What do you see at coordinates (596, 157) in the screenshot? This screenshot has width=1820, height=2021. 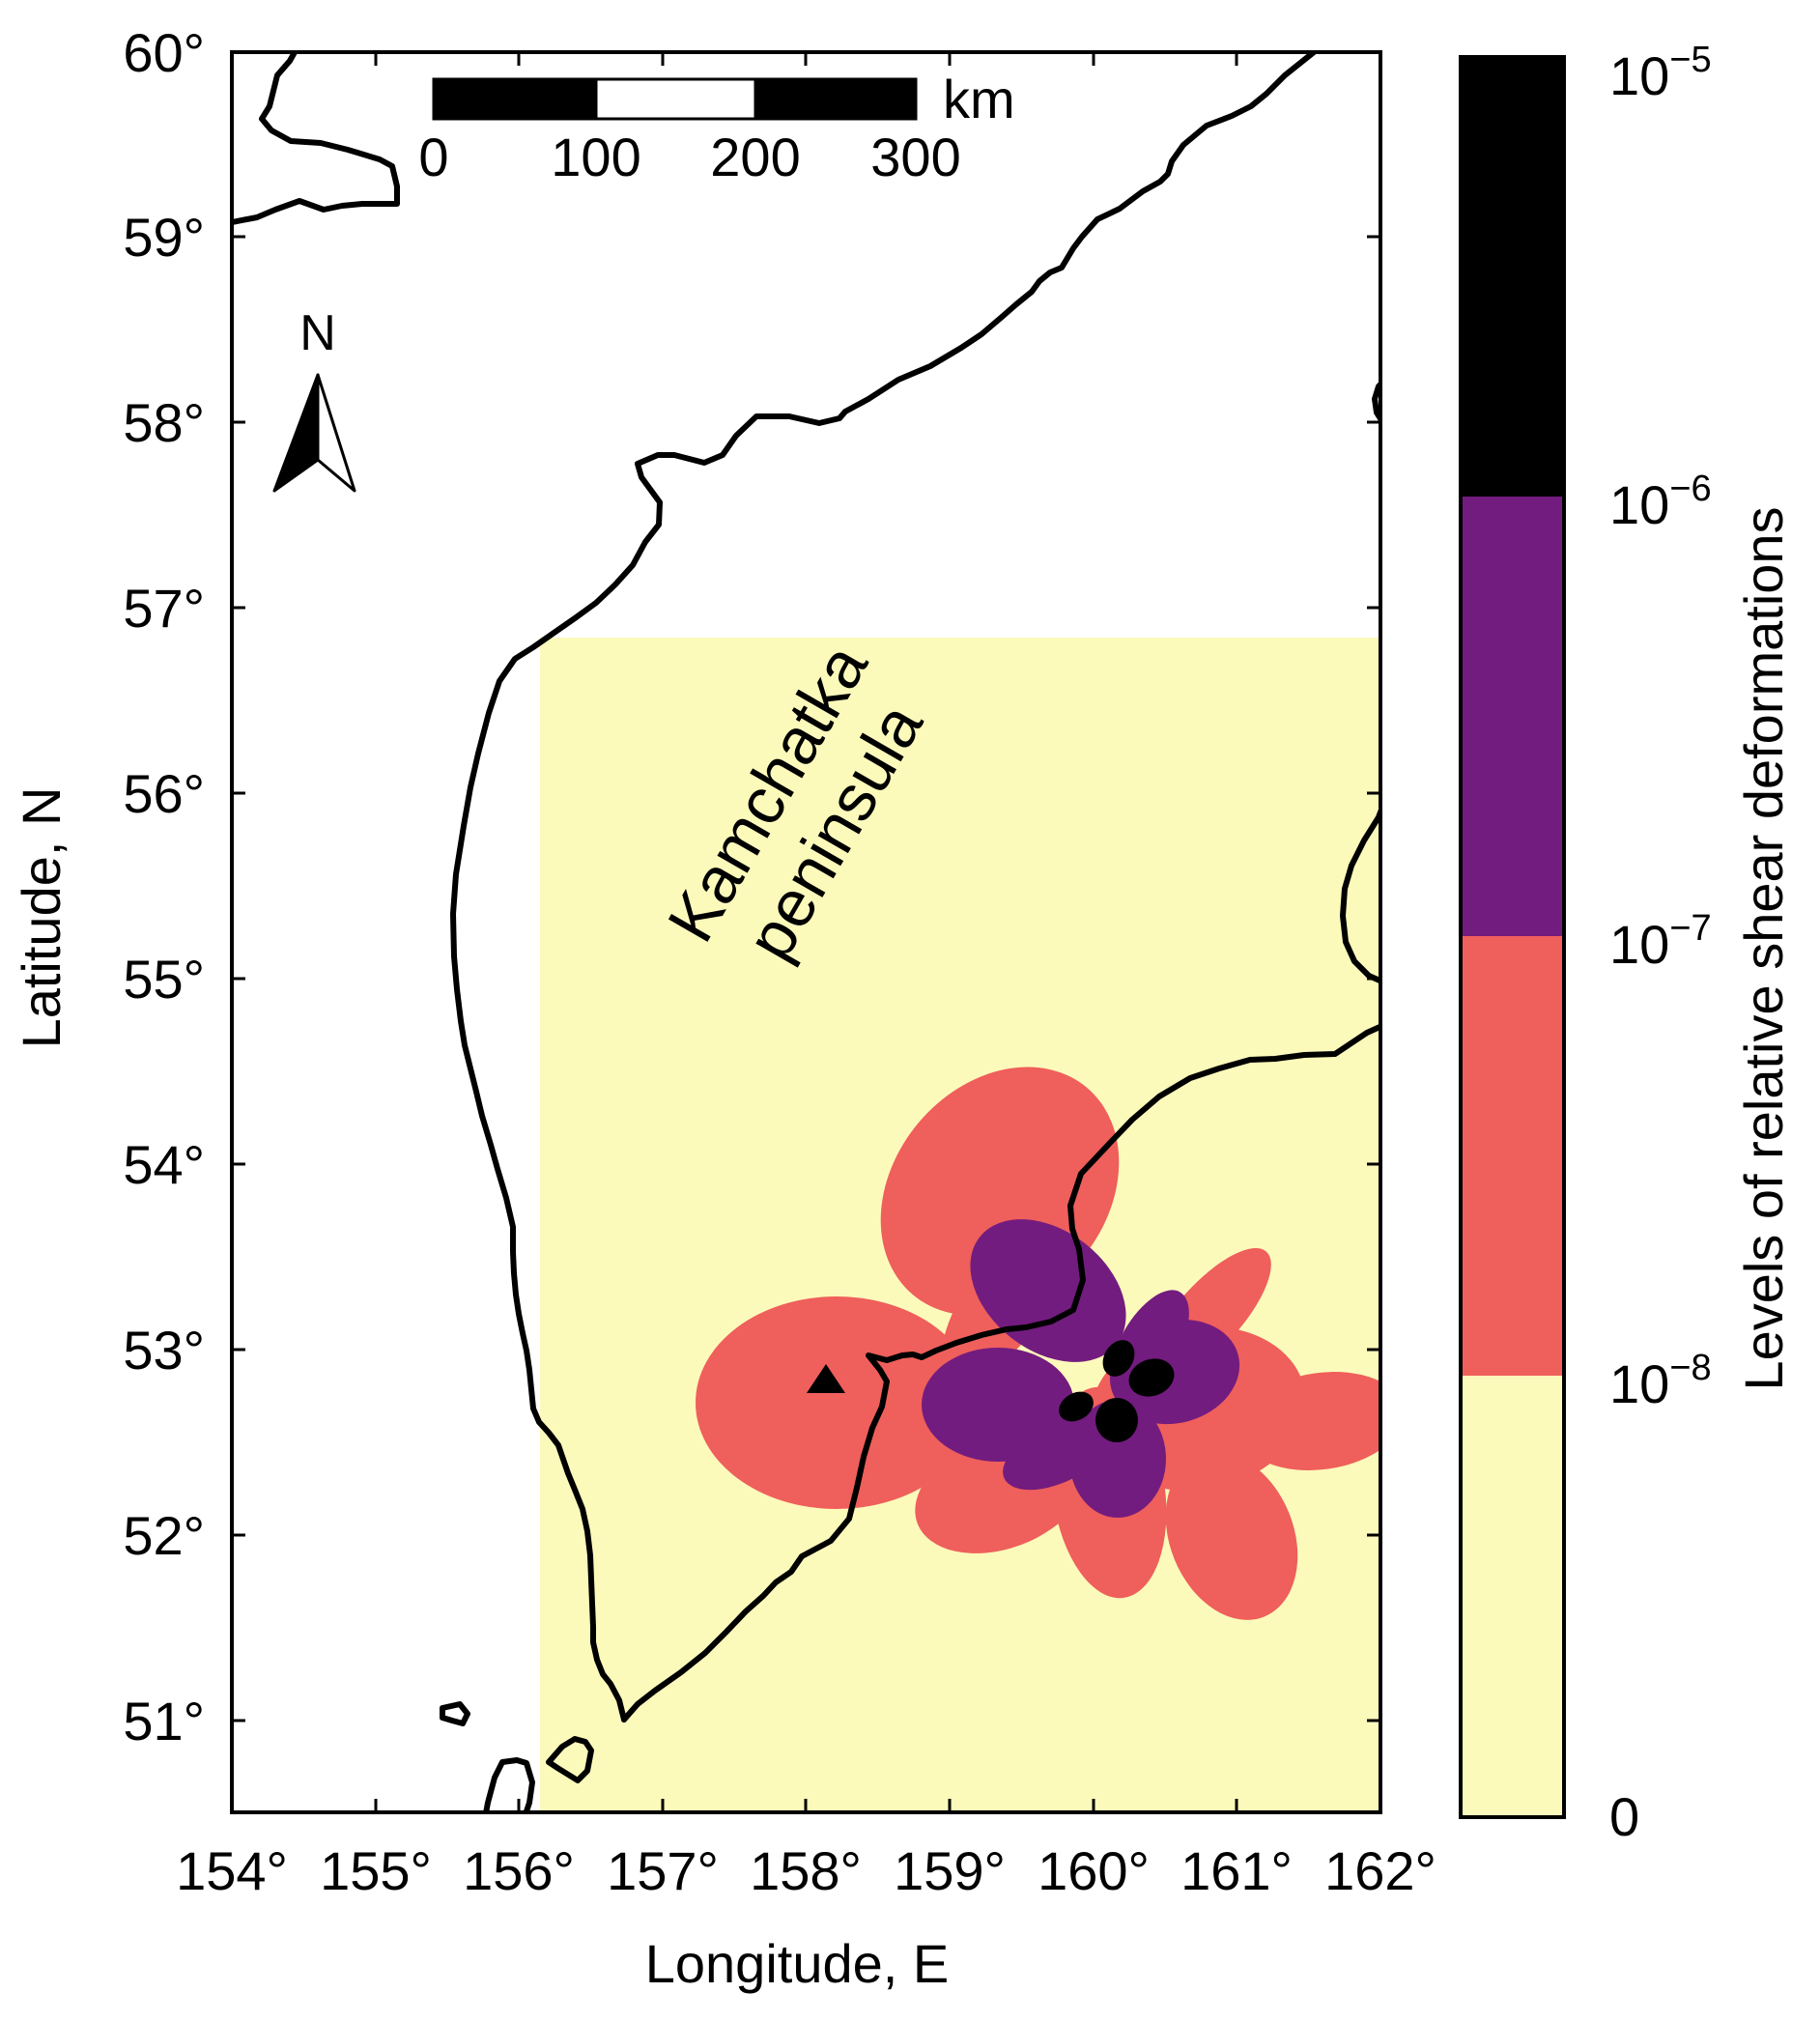 I see `scale-label-100: 100` at bounding box center [596, 157].